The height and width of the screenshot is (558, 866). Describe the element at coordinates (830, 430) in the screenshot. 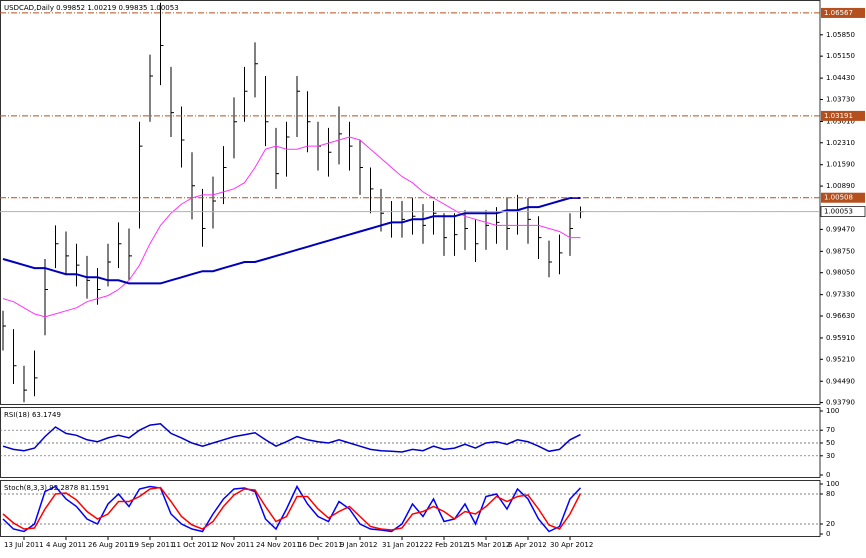

I see `y-tick-label: 70` at that location.